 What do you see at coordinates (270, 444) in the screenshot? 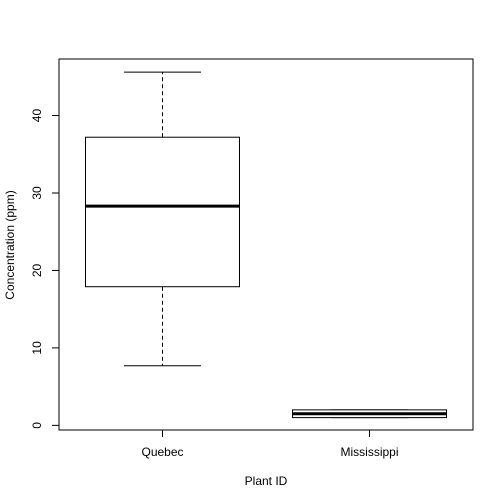
I see `x-axis: Quebec Mississippi` at bounding box center [270, 444].